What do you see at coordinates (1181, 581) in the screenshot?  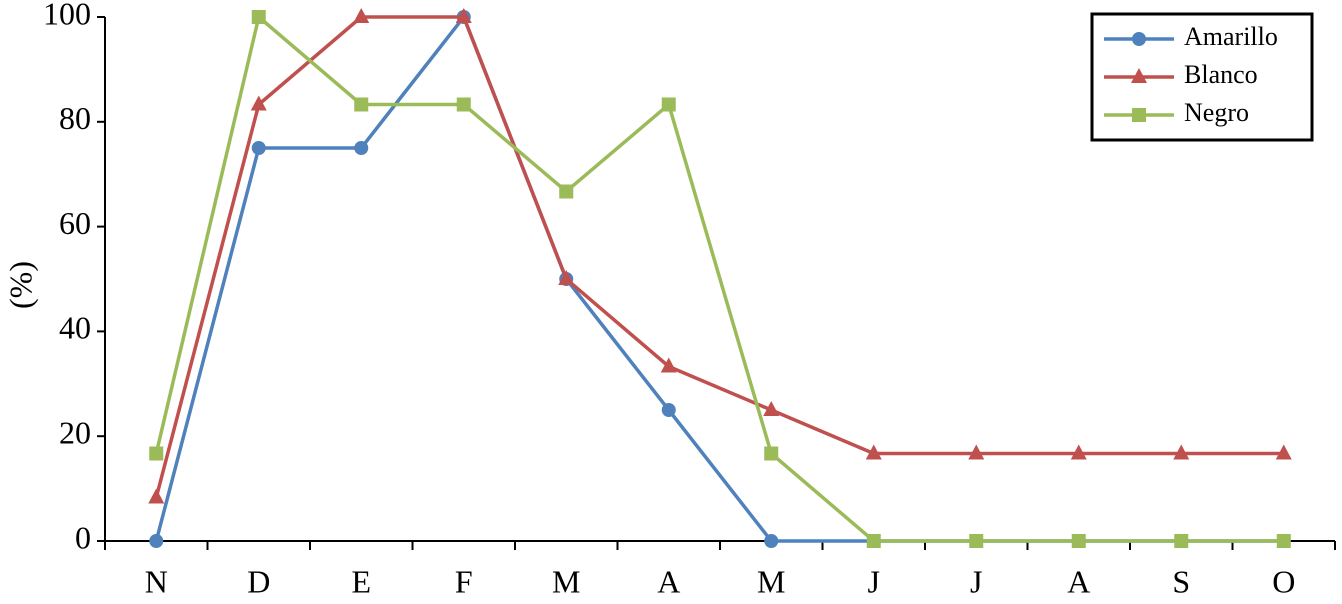 I see `x-tick-label: S` at bounding box center [1181, 581].